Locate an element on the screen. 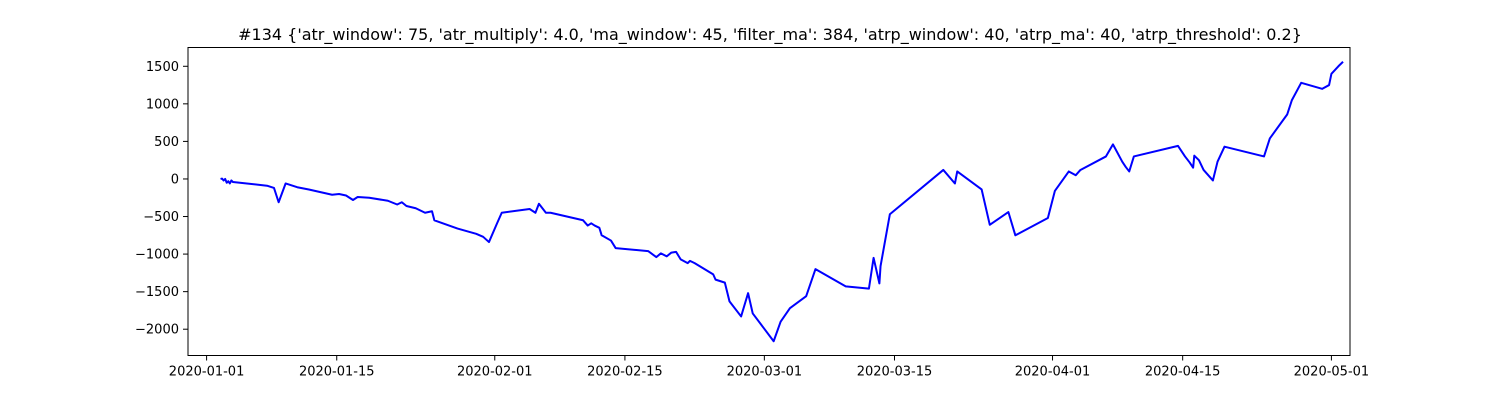  y-tick-label: −1000 is located at coordinates (157, 255).